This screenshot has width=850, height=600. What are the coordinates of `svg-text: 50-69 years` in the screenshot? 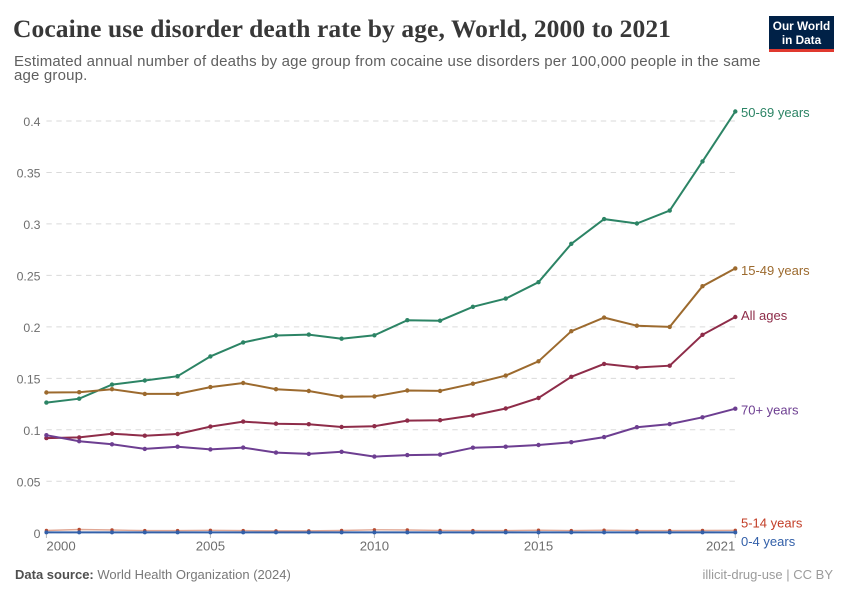 It's located at (775, 112).